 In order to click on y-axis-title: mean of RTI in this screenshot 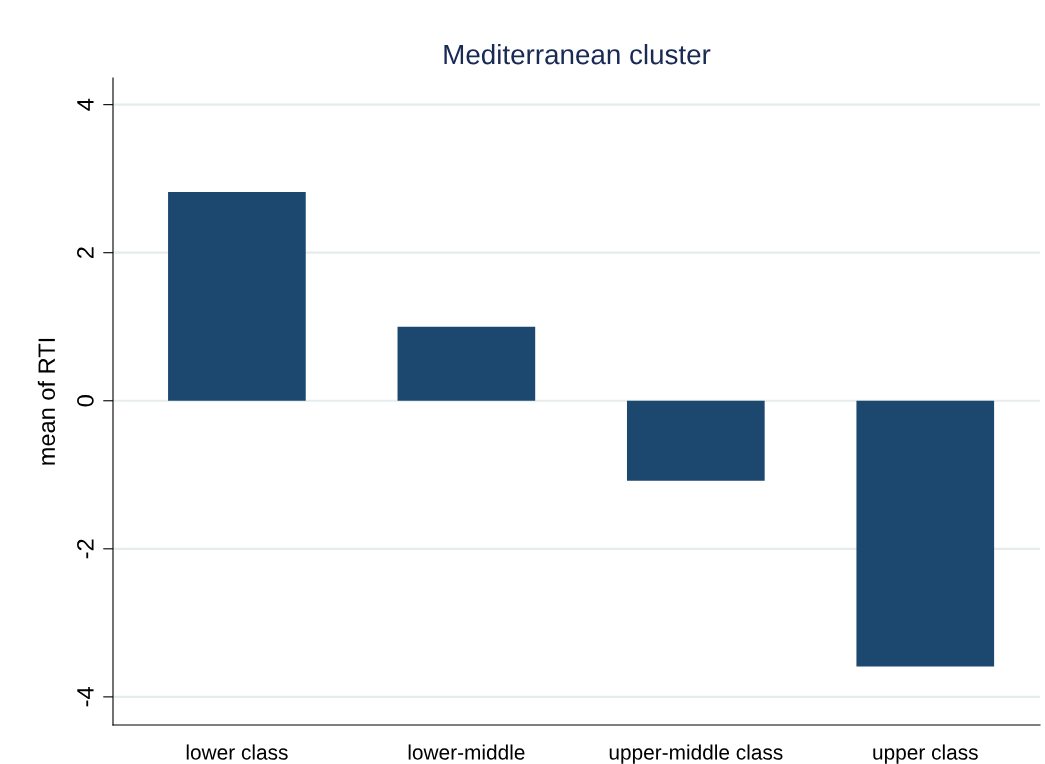, I will do `click(46, 401)`.